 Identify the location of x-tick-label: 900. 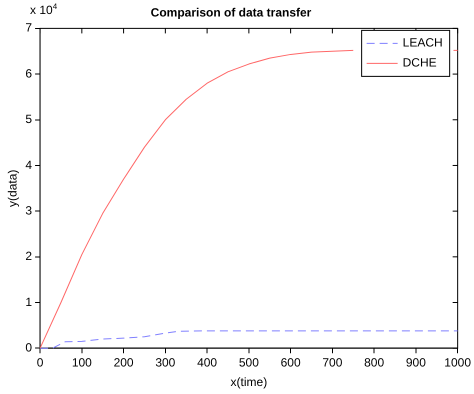
(416, 363).